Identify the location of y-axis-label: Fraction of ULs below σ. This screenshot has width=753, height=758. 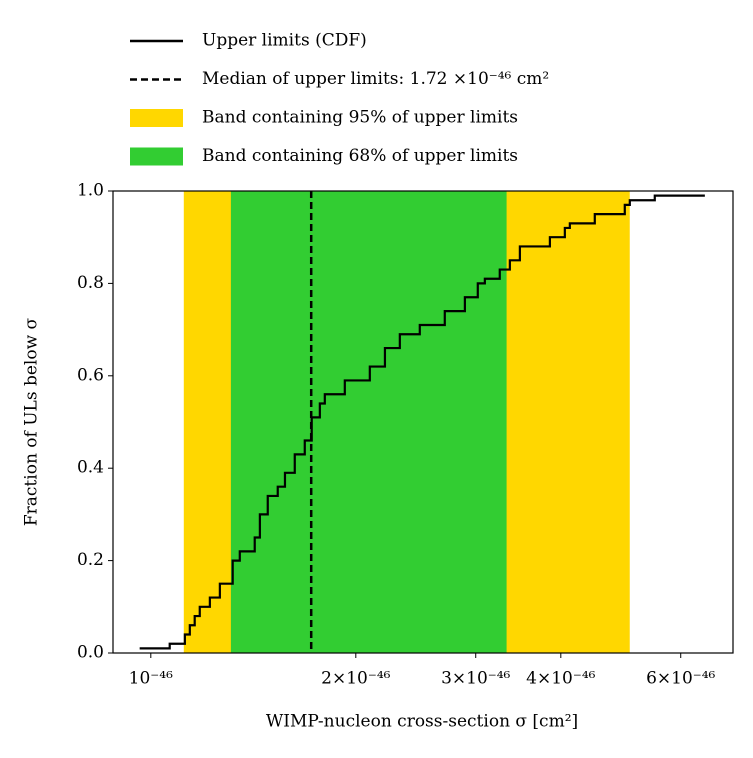
(32, 421).